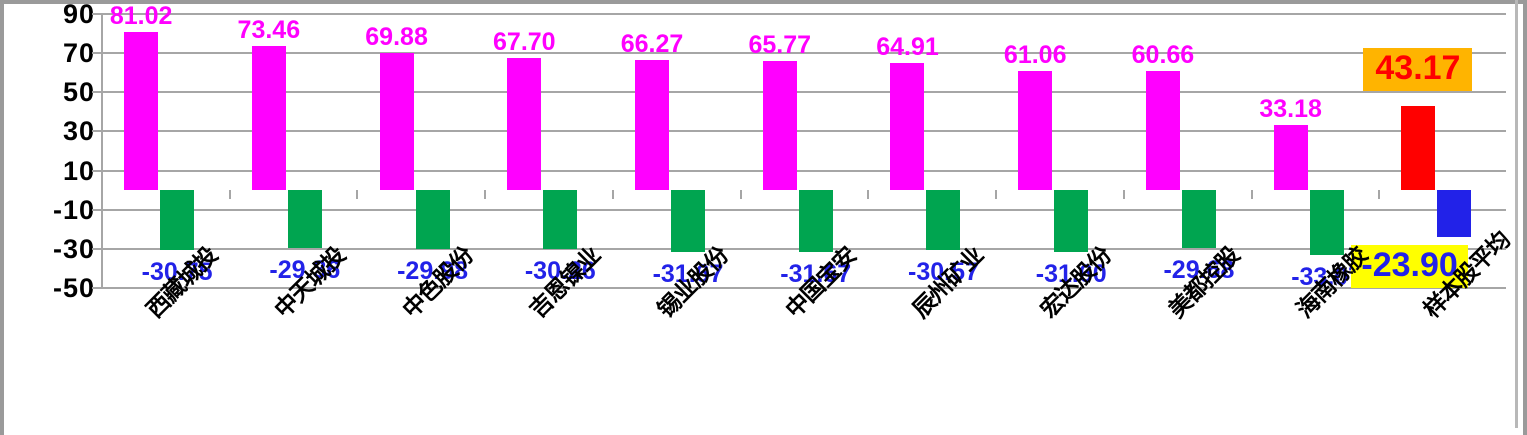 This screenshot has height=435, width=1527. I want to click on y-axis-tick-label: 50, so click(78, 92).